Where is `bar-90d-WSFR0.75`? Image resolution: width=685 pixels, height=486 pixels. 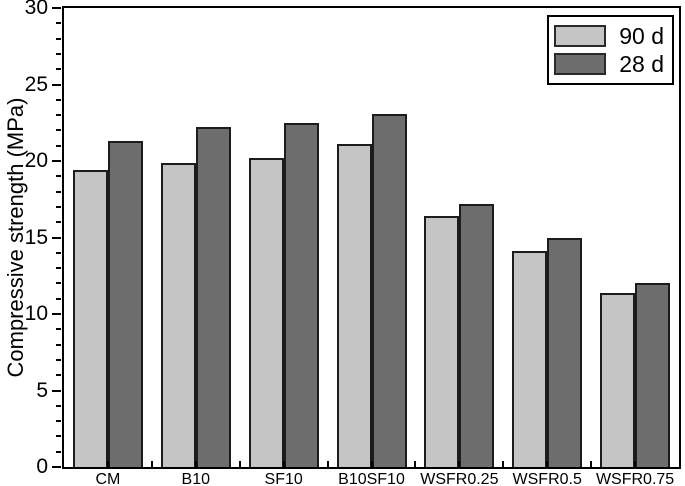 bar-90d-WSFR0.75 is located at coordinates (618, 379).